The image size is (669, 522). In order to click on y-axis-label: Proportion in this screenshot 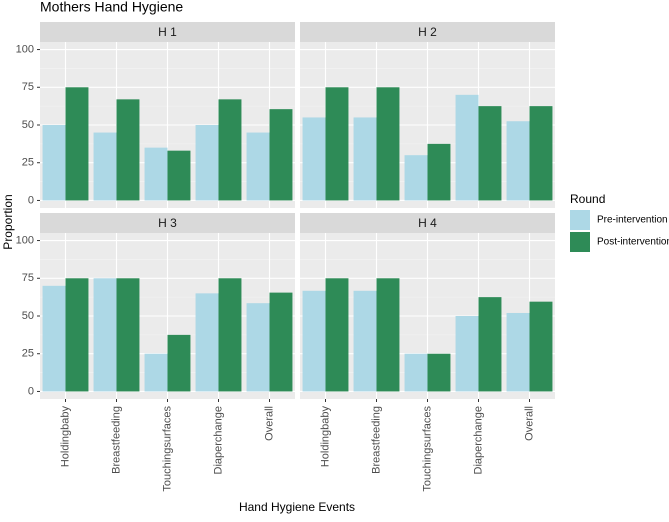, I will do `click(8, 221)`.